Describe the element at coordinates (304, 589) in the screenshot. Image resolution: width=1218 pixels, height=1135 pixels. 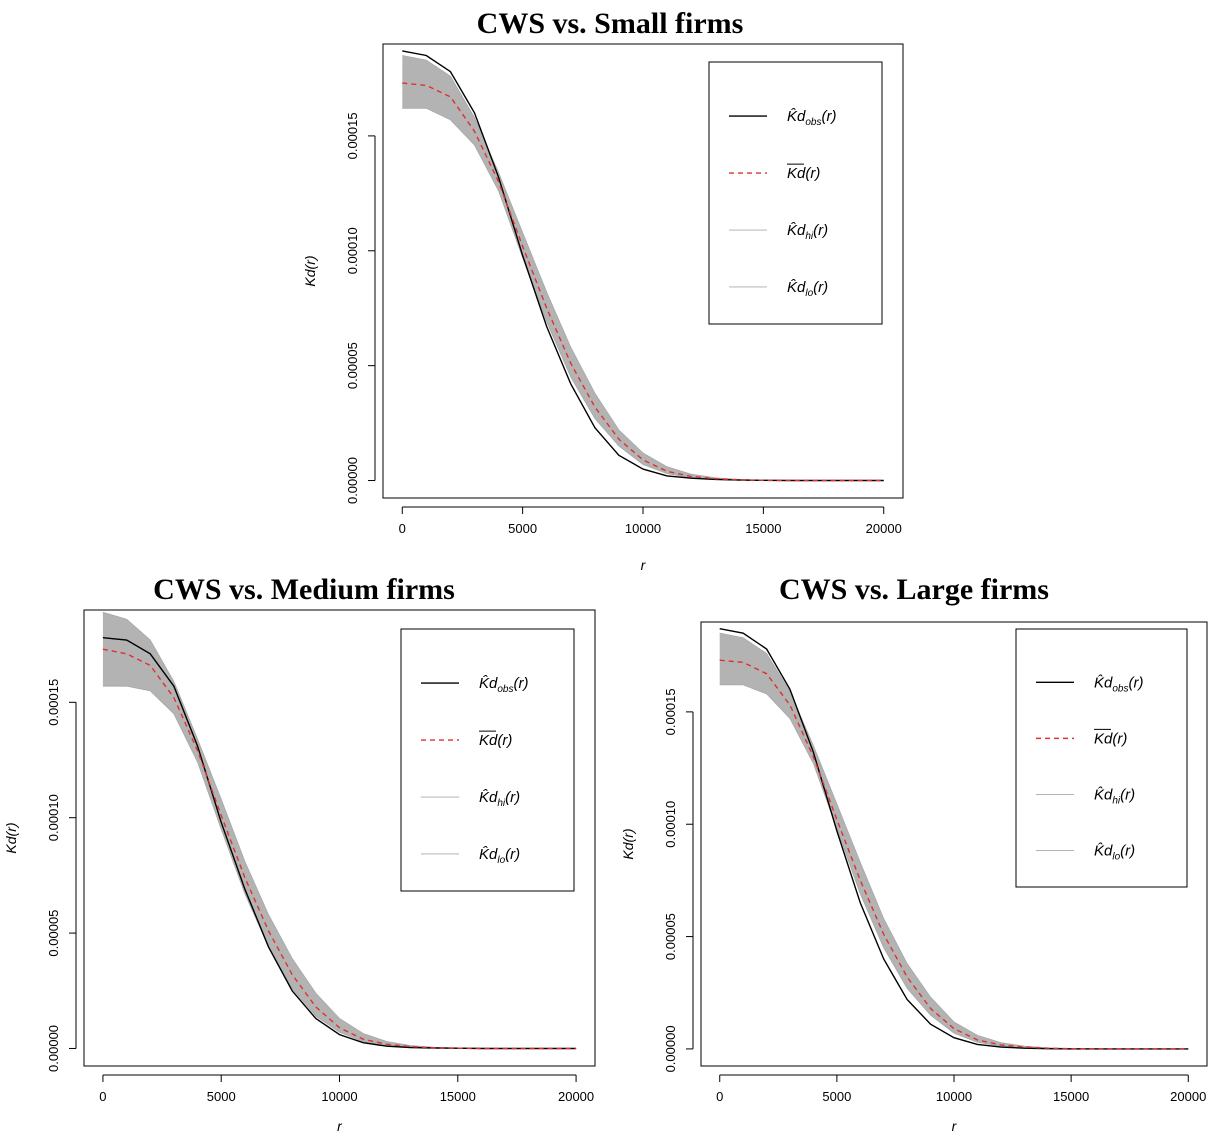
I see `chart-title: CWS vs. Medium firms` at that location.